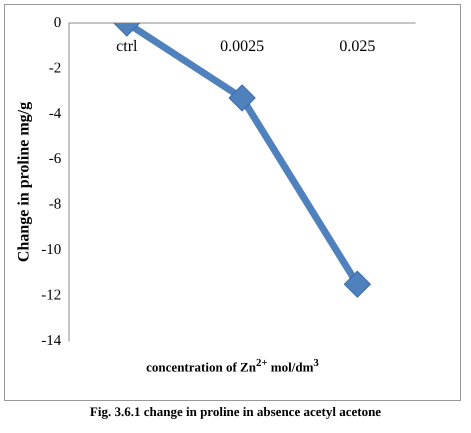  I want to click on y-tick-label: 0, so click(58, 22).